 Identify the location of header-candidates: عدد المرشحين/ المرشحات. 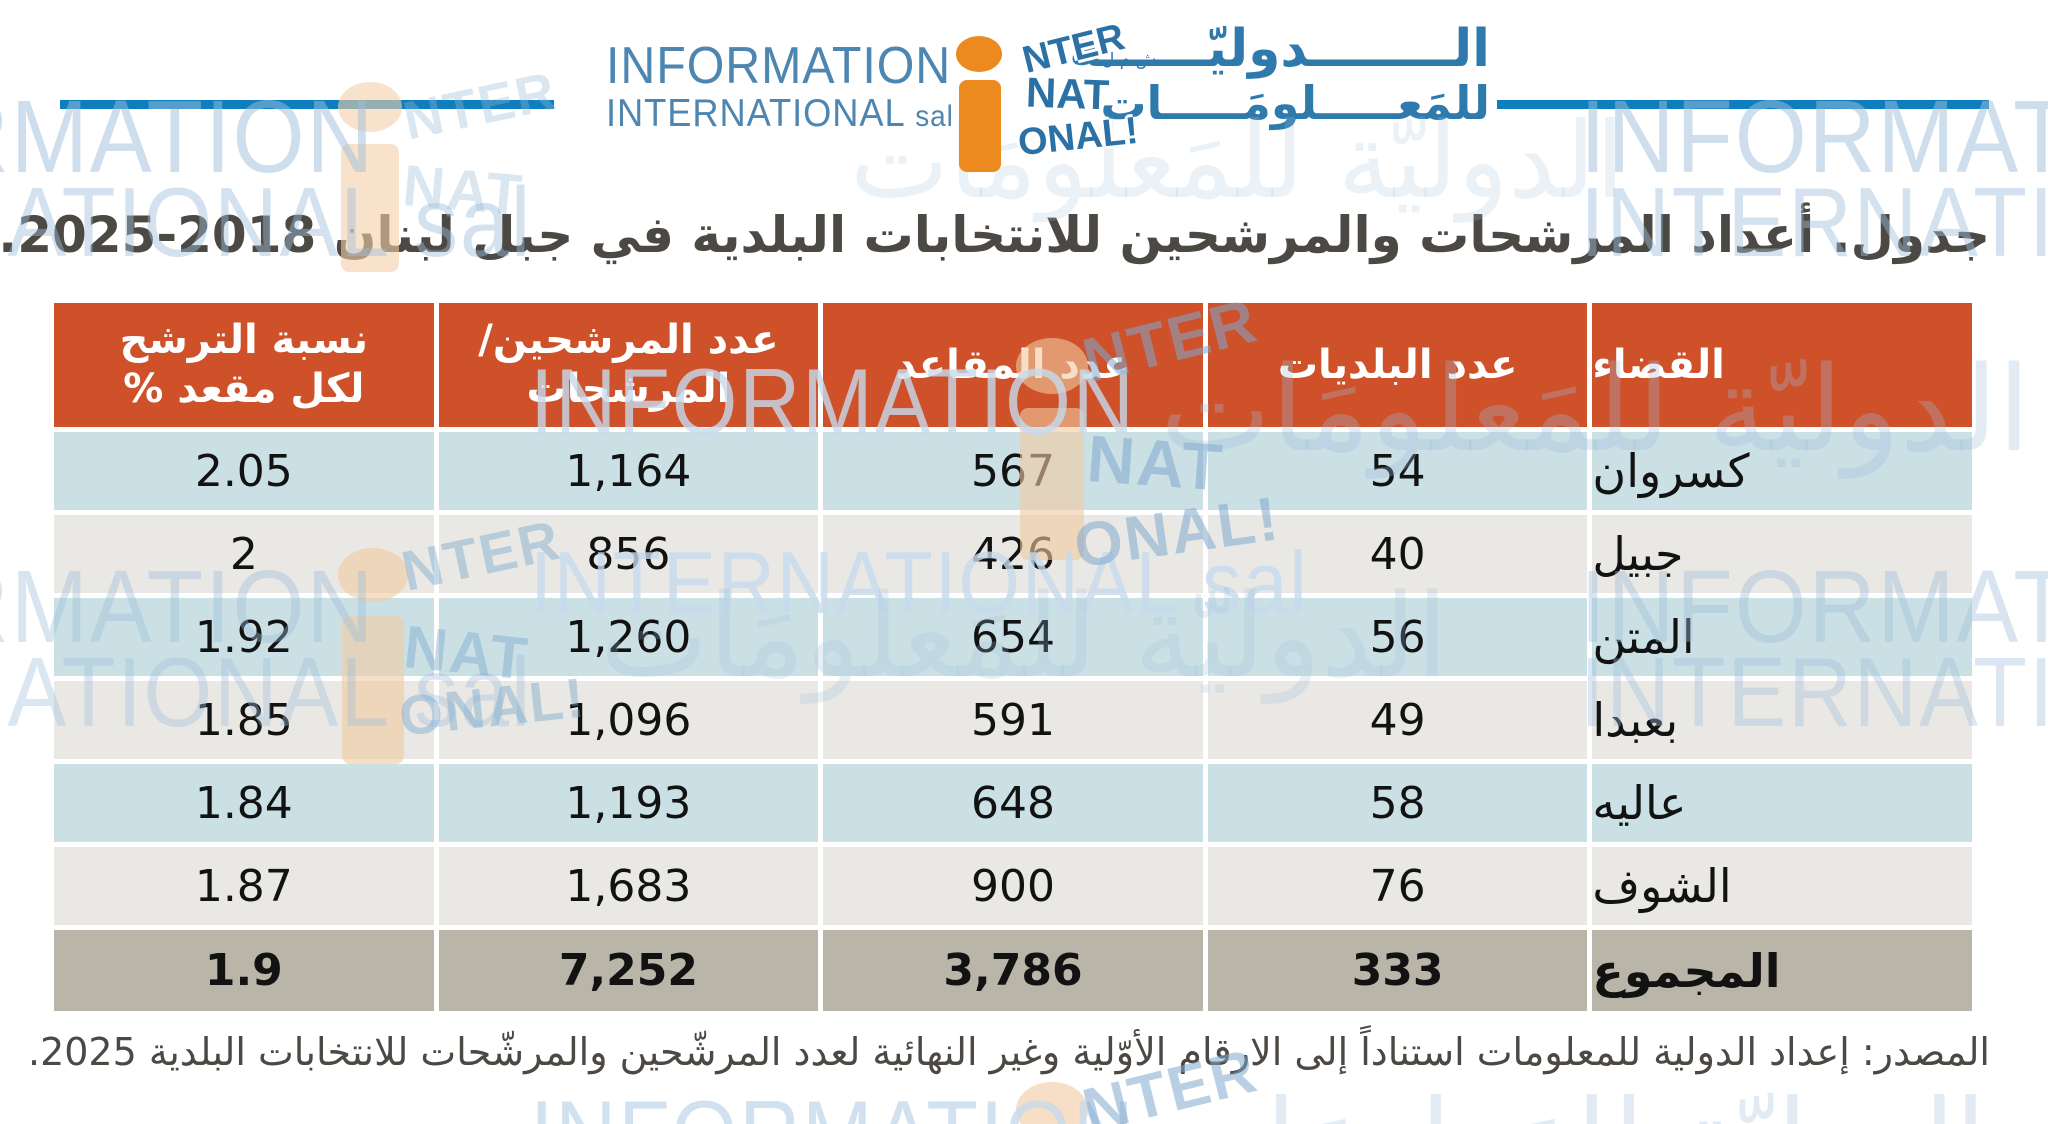
(628, 365).